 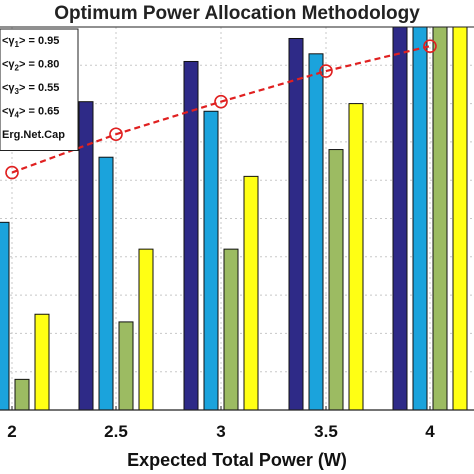 What do you see at coordinates (39, 112) in the screenshot?
I see `legend-entry-suffix: > = 0.65` at bounding box center [39, 112].